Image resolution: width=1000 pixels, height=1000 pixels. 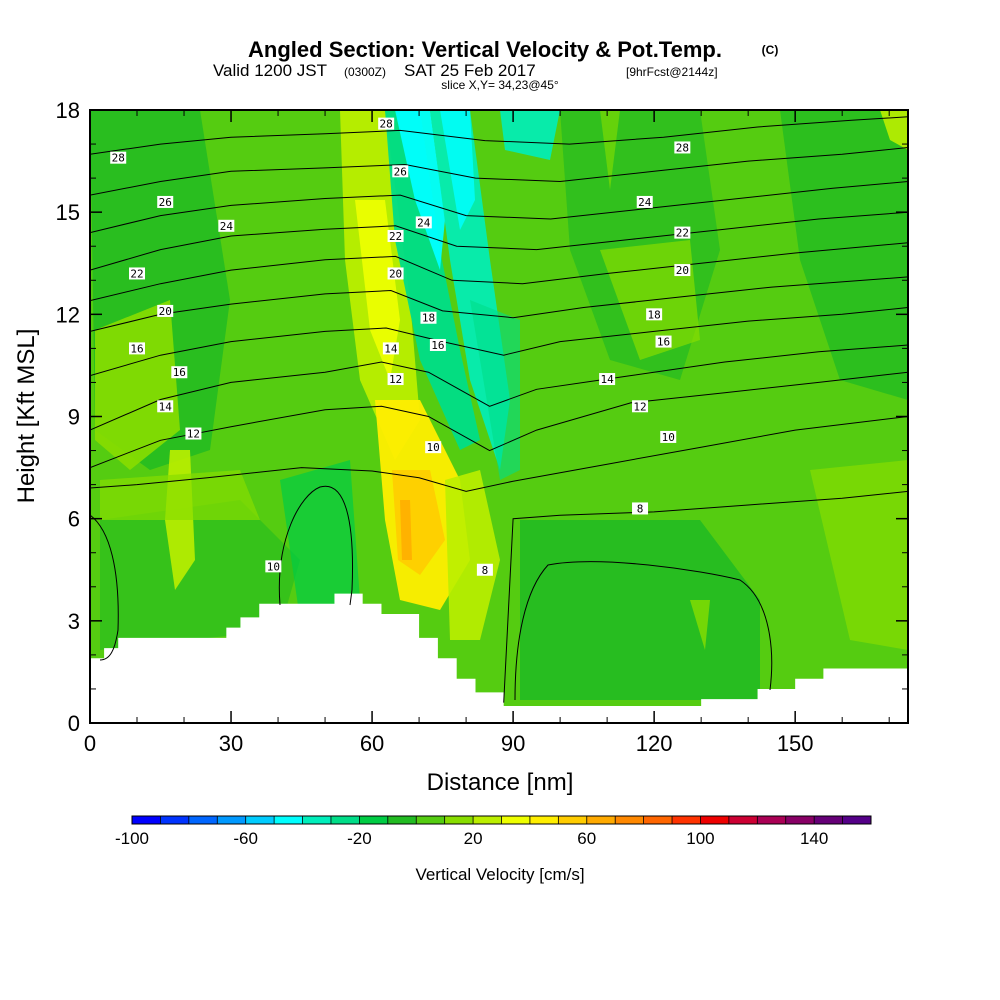 What do you see at coordinates (795, 743) in the screenshot?
I see `x-tick-label: 150` at bounding box center [795, 743].